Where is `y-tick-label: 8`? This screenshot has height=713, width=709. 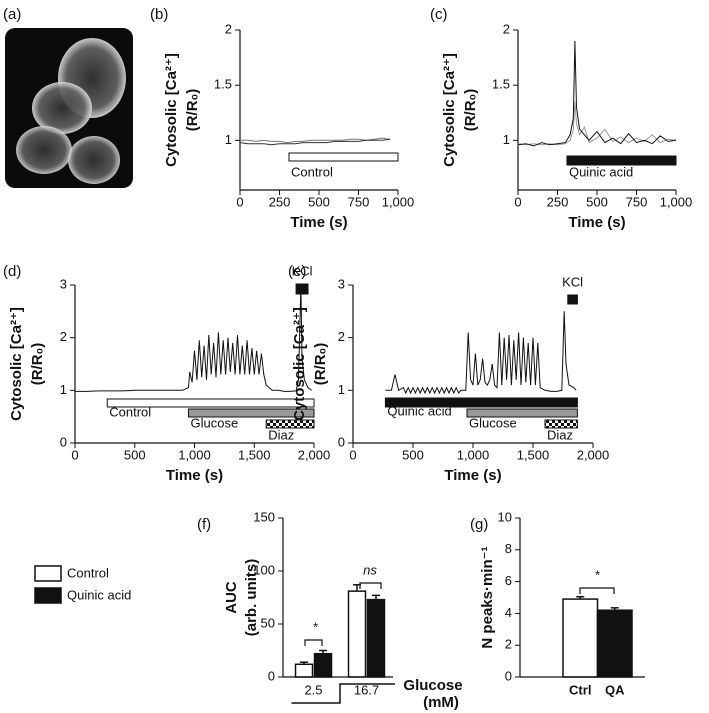
y-tick-label: 8 is located at coordinates (508, 548).